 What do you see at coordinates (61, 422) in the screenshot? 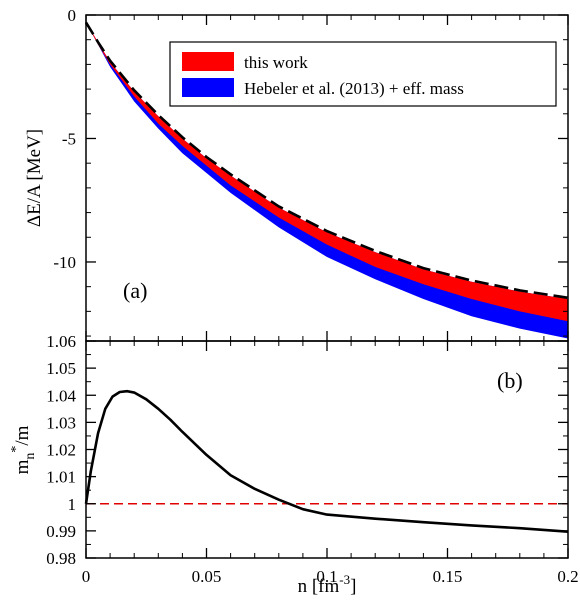
I see `b-ytick-label: 1.03` at bounding box center [61, 422].